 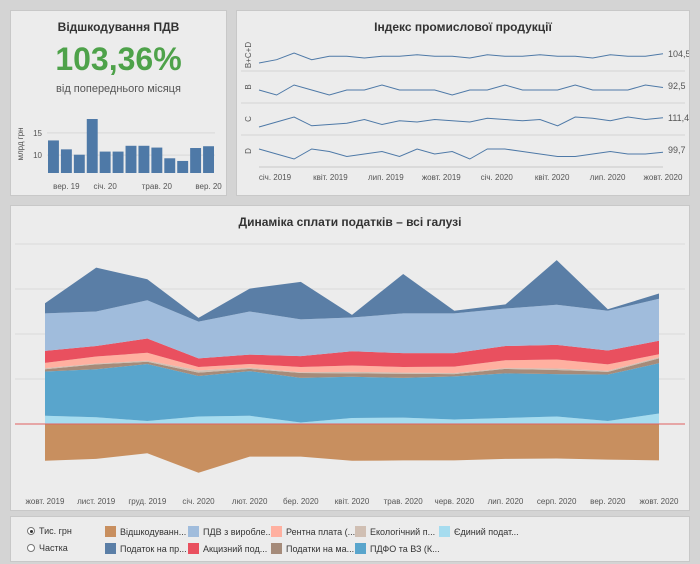 What do you see at coordinates (608, 177) in the screenshot?
I see `ipi-xtick-label: лип. 2020` at bounding box center [608, 177].